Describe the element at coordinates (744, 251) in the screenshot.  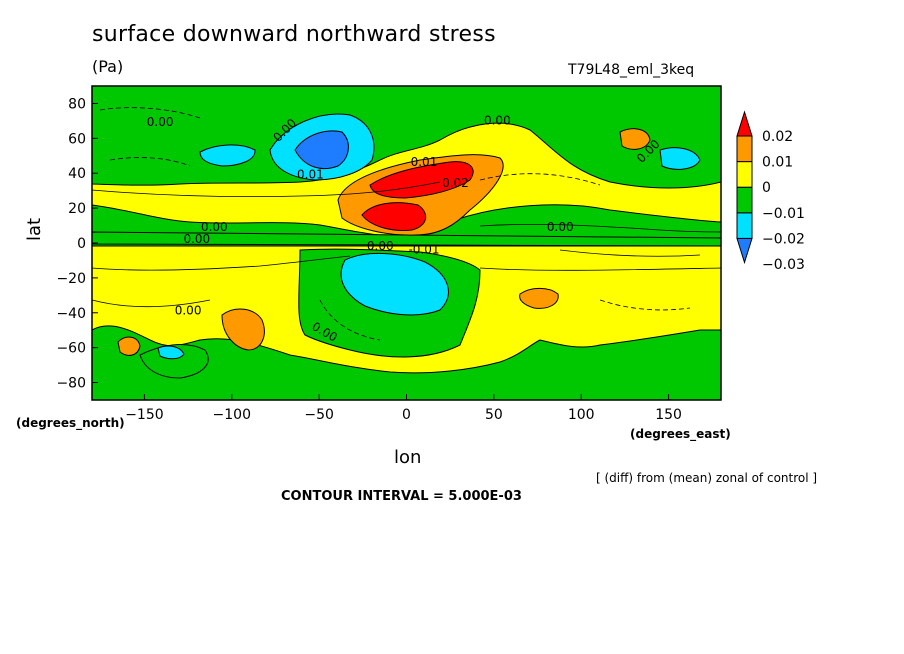
I see `colorbar-swatch-low-arrow` at that location.